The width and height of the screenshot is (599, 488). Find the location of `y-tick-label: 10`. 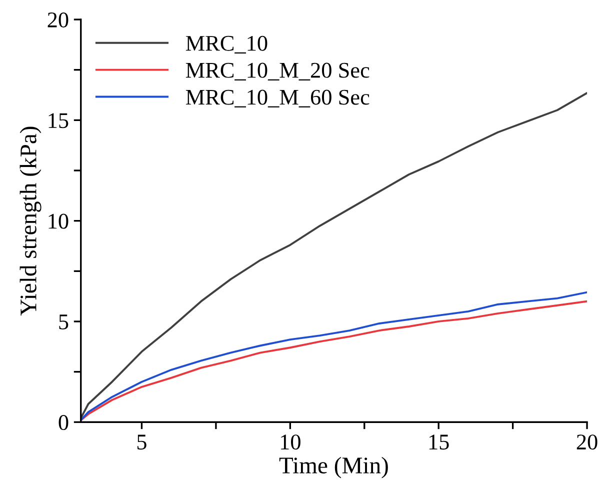

y-tick-label: 10 is located at coordinates (58, 221).